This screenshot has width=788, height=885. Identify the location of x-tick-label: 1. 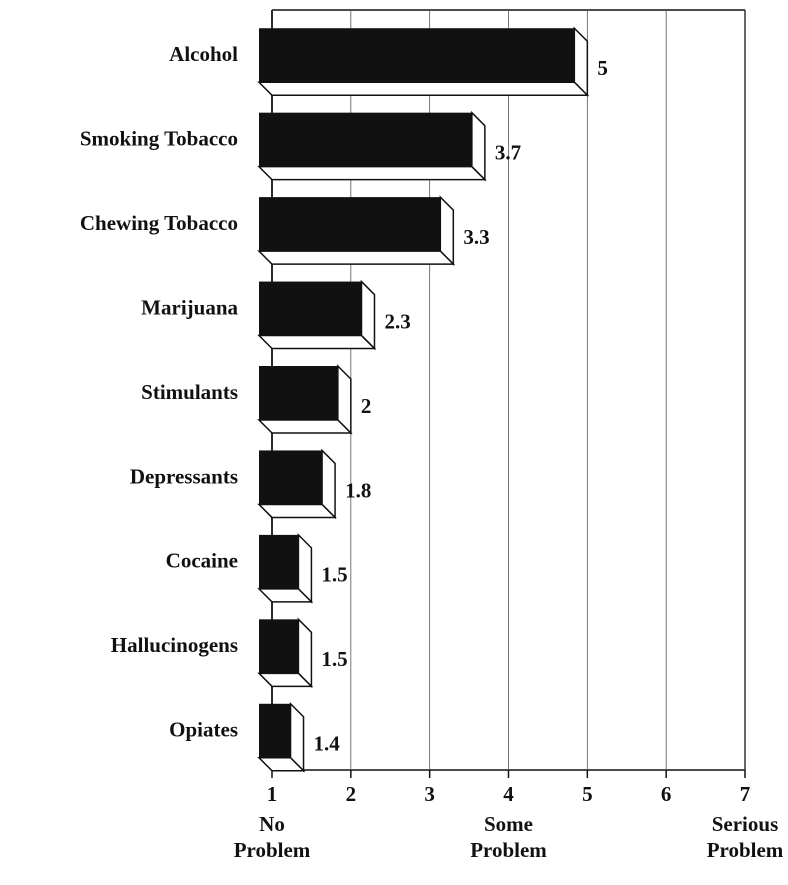
(272, 794).